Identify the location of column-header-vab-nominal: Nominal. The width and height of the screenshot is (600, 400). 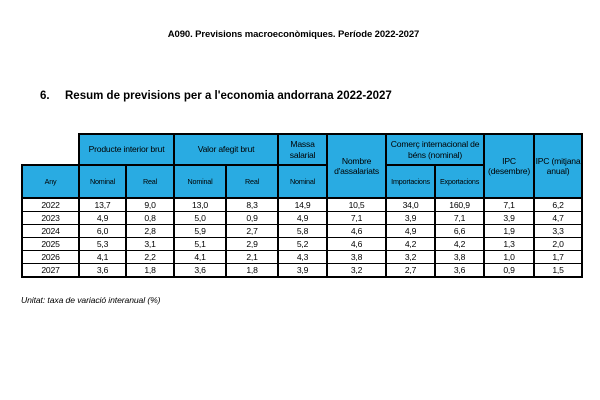
(200, 181).